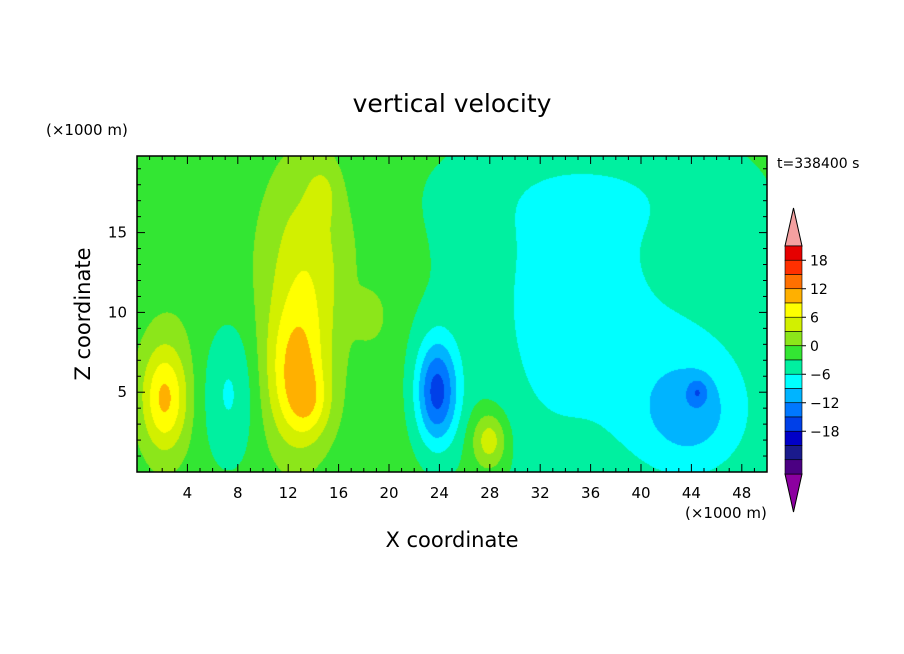 The image size is (904, 654). I want to click on colorbar-under-triangle, so click(793, 493).